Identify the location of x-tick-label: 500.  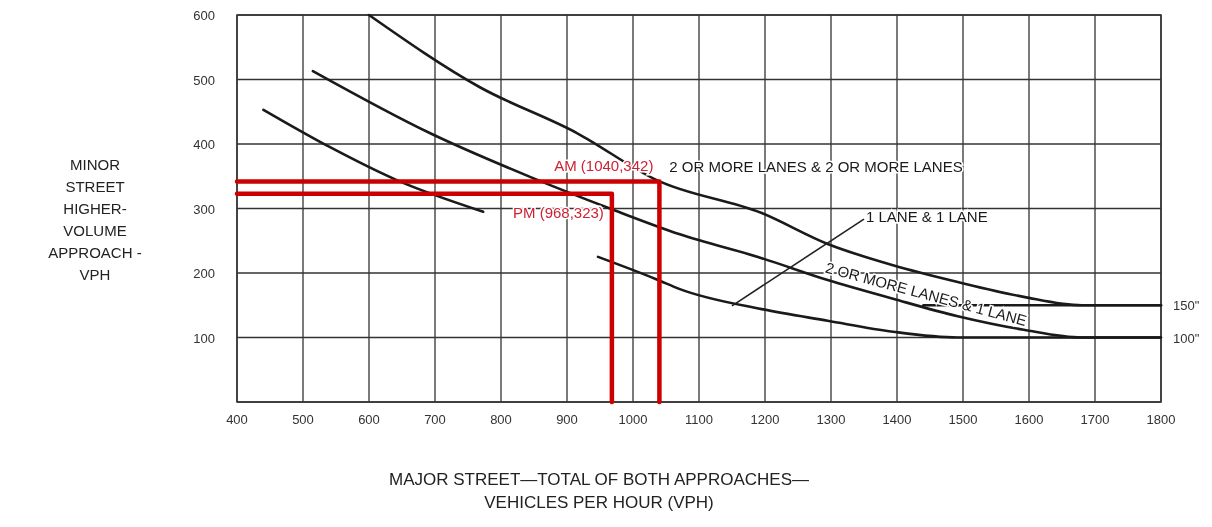
(303, 419).